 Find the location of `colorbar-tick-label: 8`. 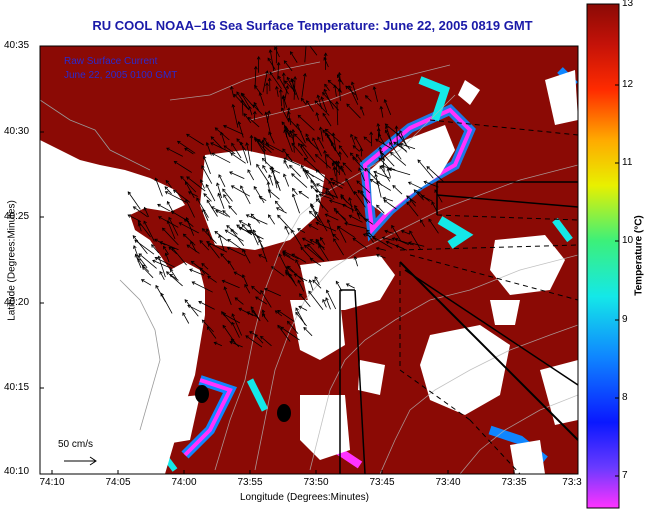

colorbar-tick-label: 8 is located at coordinates (625, 397).